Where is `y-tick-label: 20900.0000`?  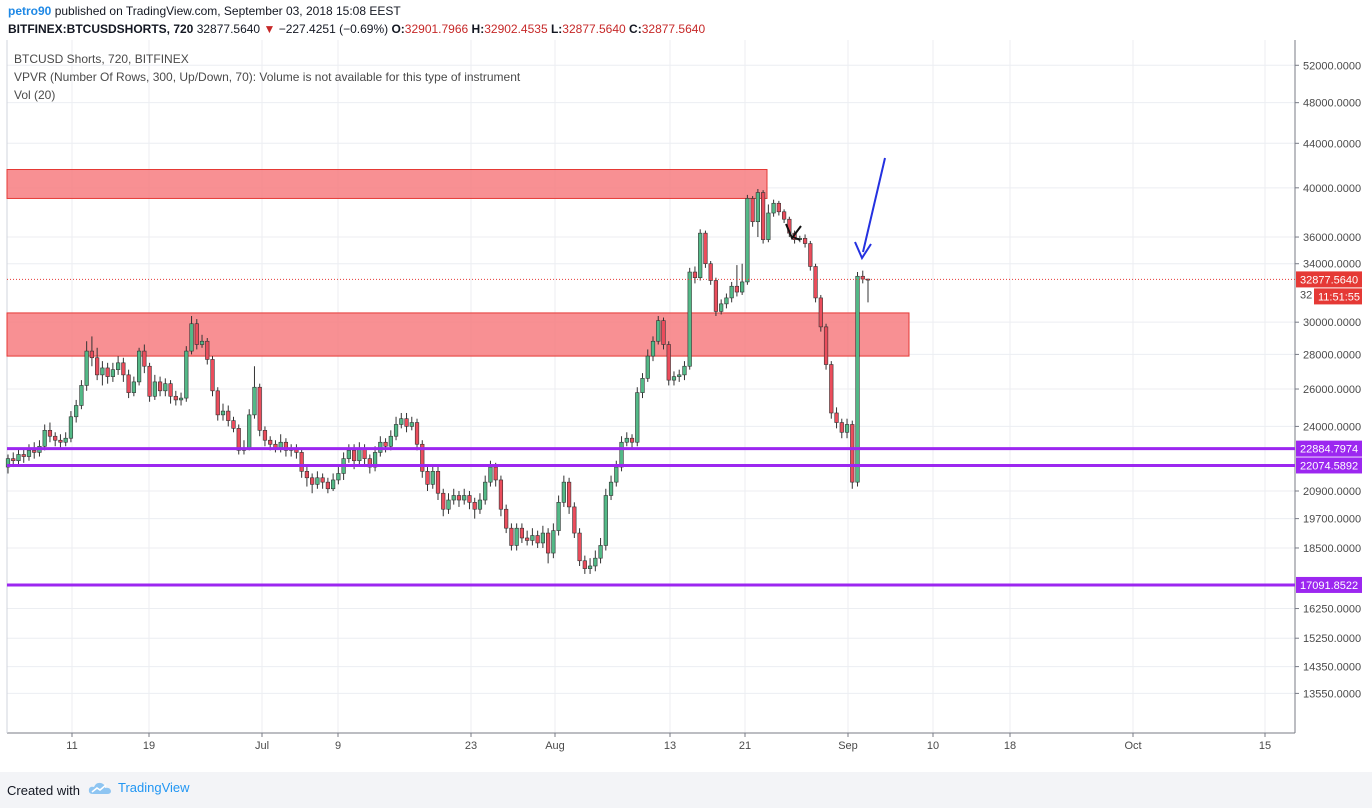 y-tick-label: 20900.0000 is located at coordinates (1332, 492).